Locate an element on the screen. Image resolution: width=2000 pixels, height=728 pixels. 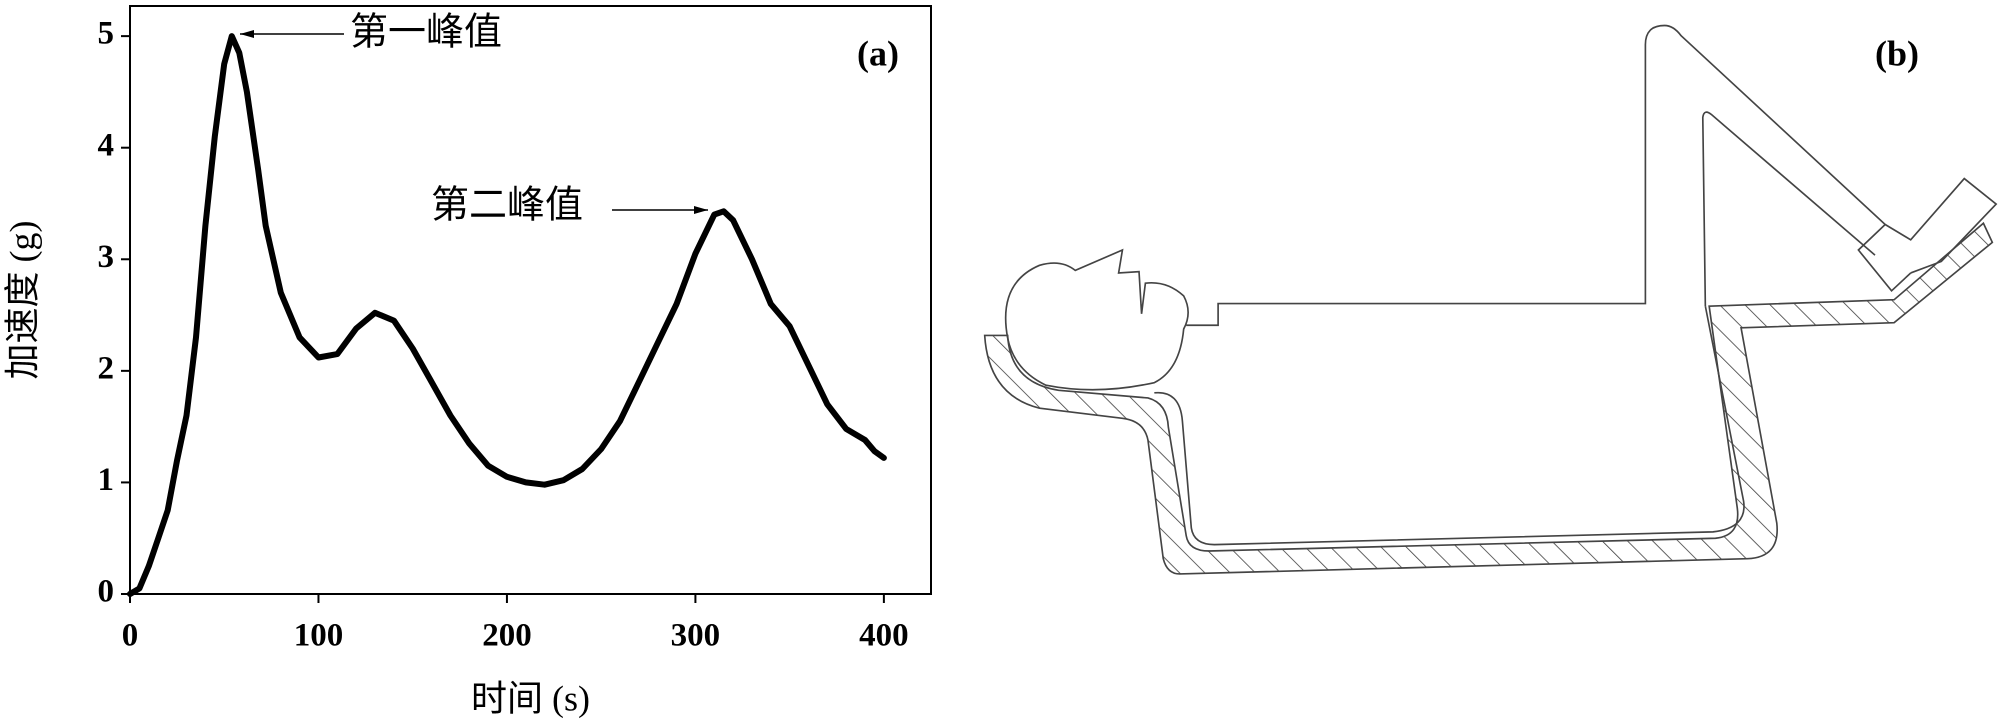
x-tick-label: 0 is located at coordinates (130, 636).